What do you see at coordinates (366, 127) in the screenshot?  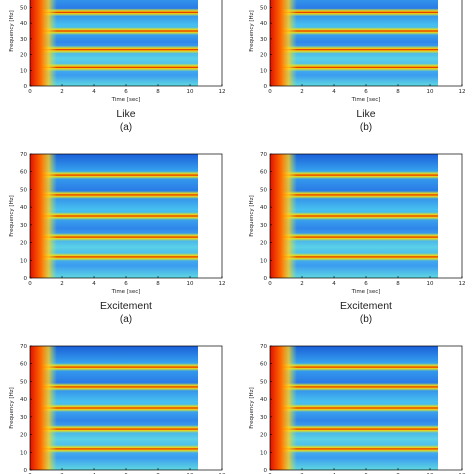 I see `panel-label: (b)` at bounding box center [366, 127].